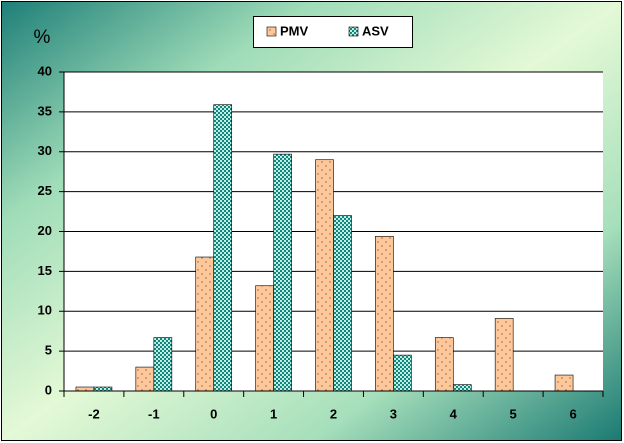  I want to click on x-tick-label: -2, so click(94, 413).